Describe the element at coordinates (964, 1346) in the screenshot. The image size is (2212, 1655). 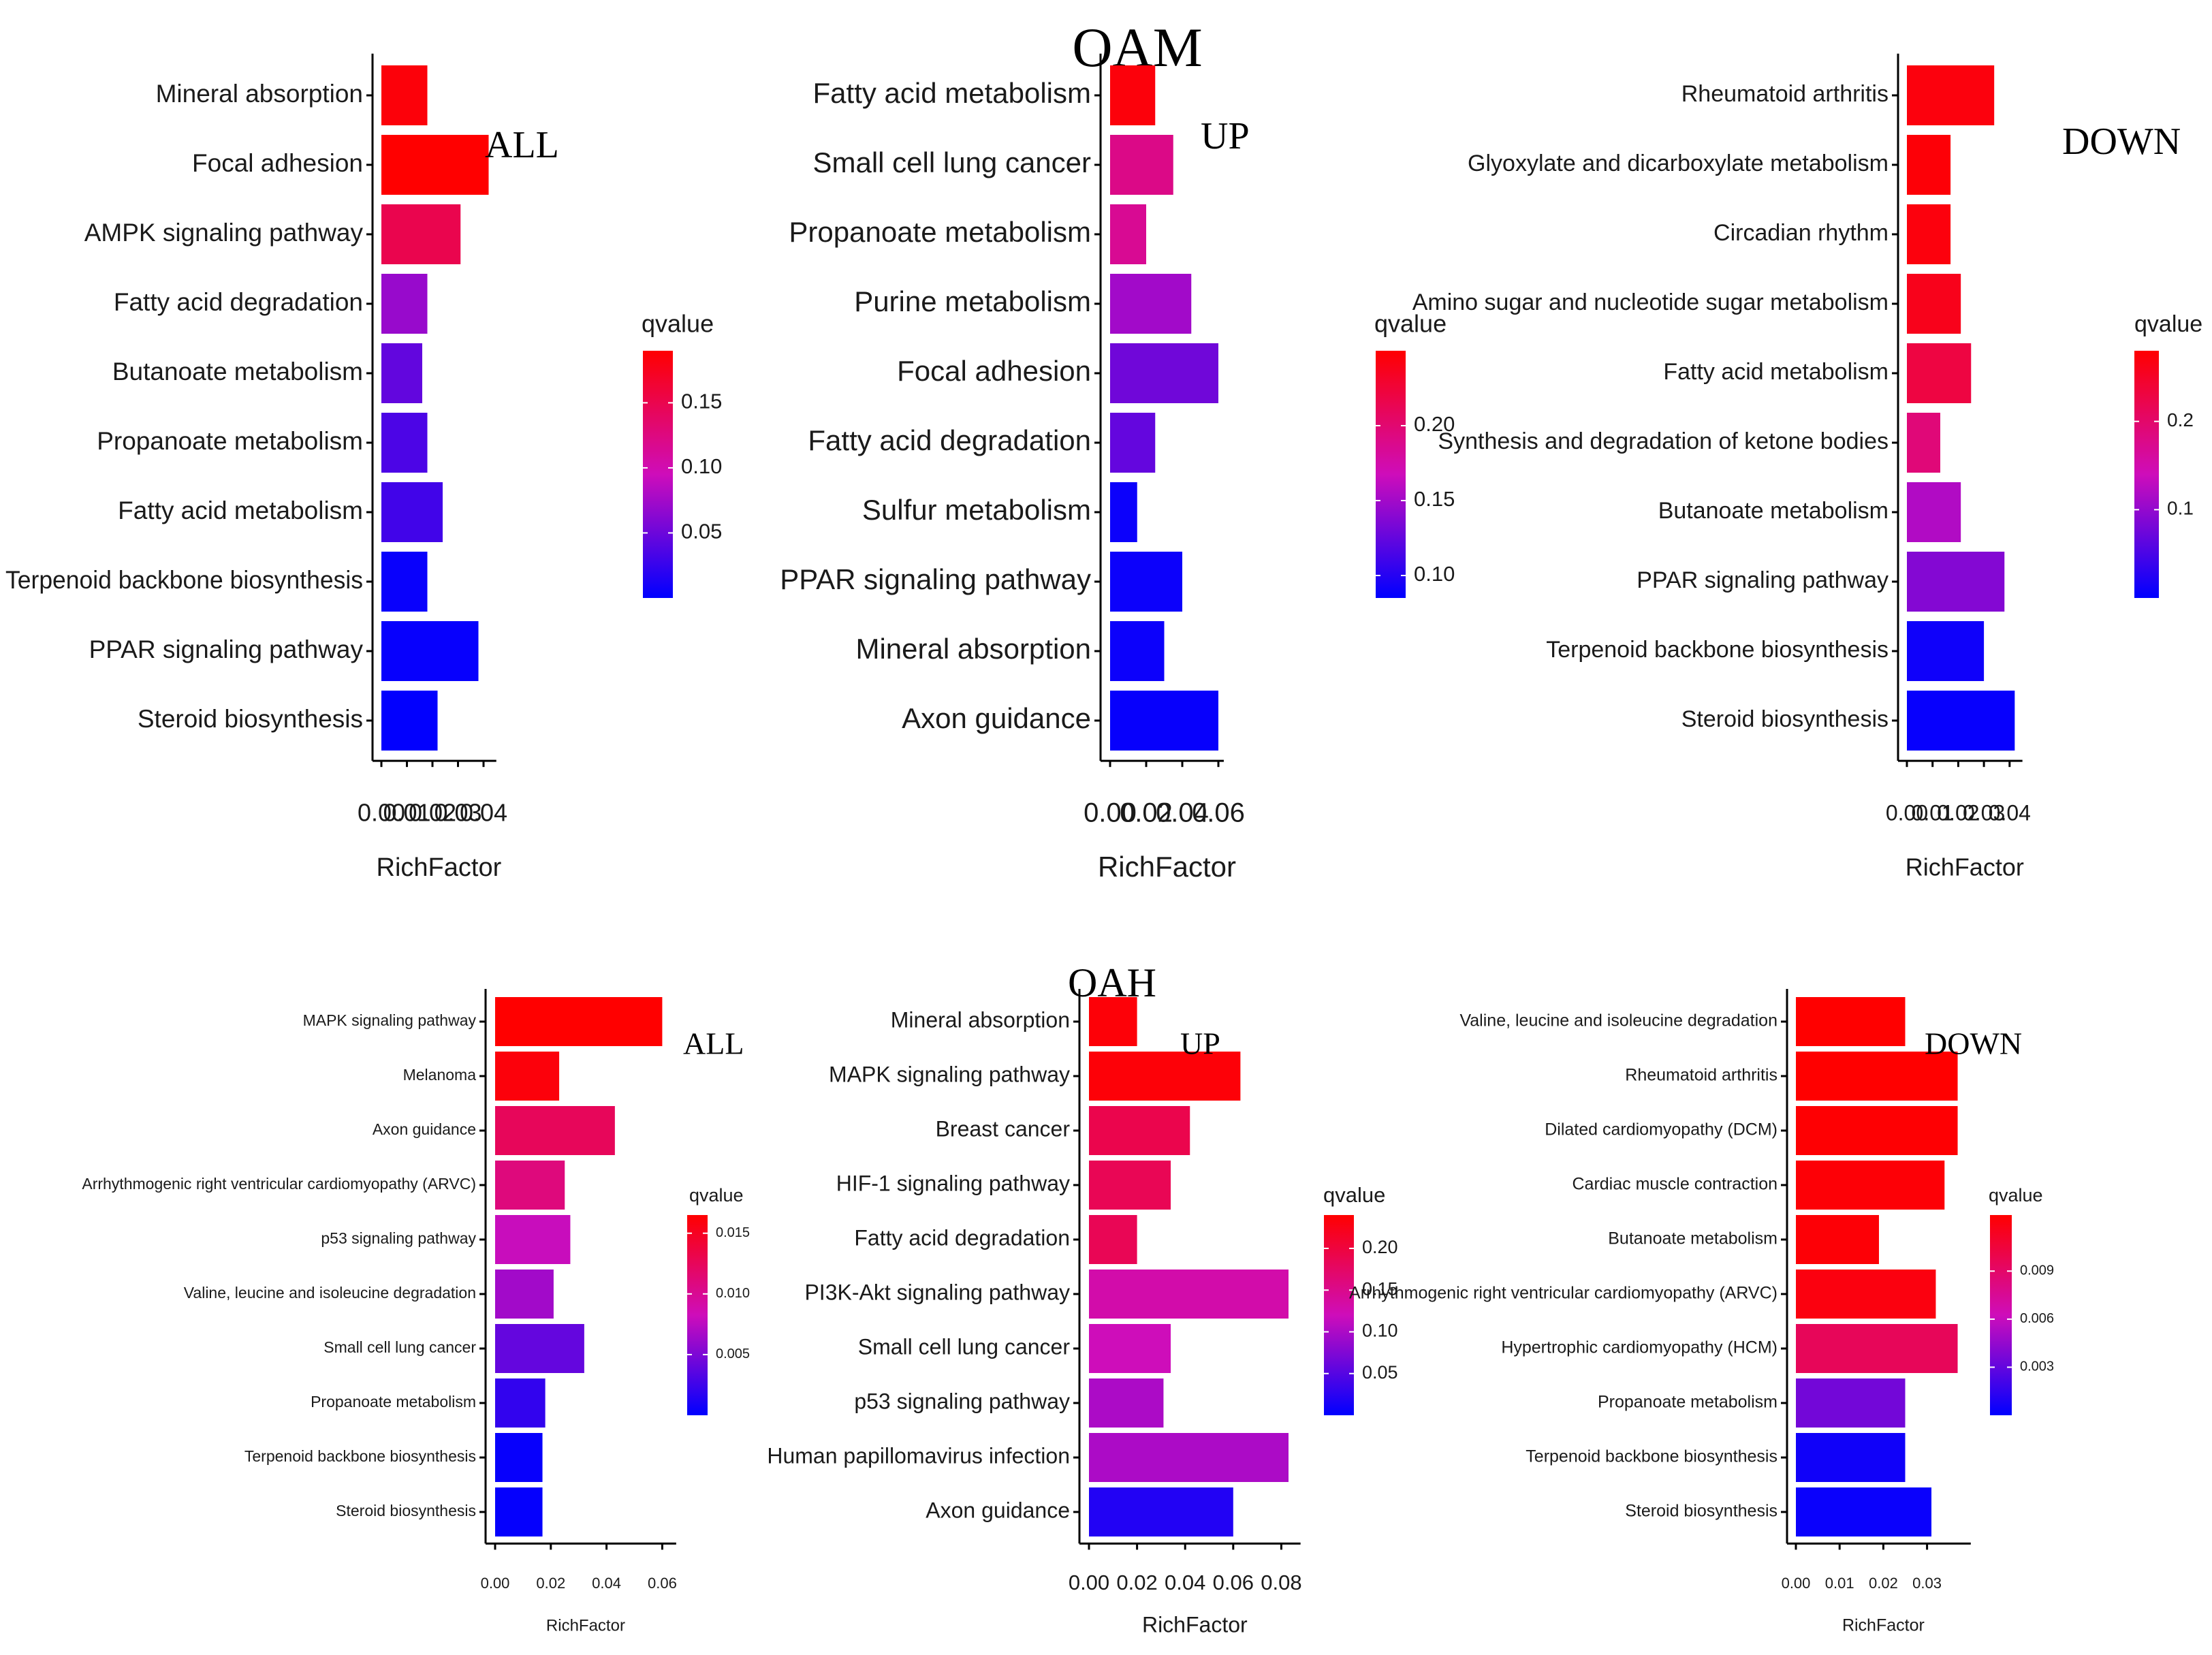
I see `category-label: Small cell lung cancer` at that location.